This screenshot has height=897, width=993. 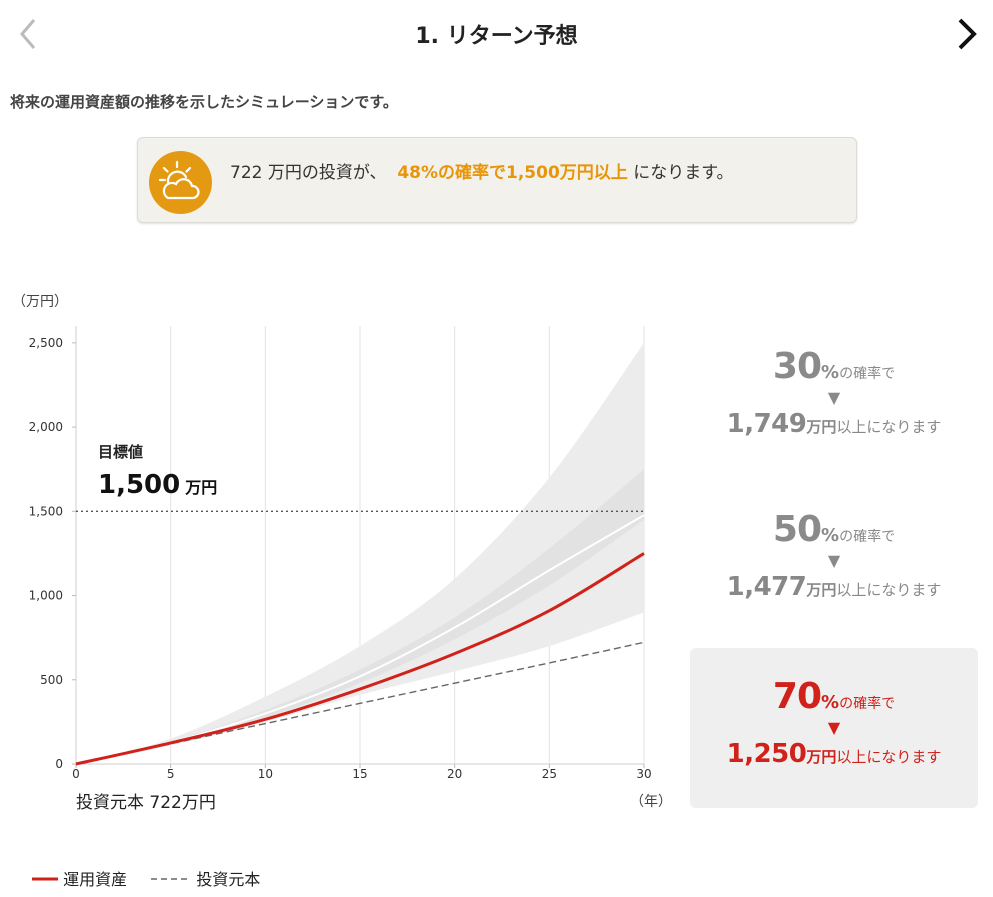 I want to click on asset-line, so click(x=360, y=659).